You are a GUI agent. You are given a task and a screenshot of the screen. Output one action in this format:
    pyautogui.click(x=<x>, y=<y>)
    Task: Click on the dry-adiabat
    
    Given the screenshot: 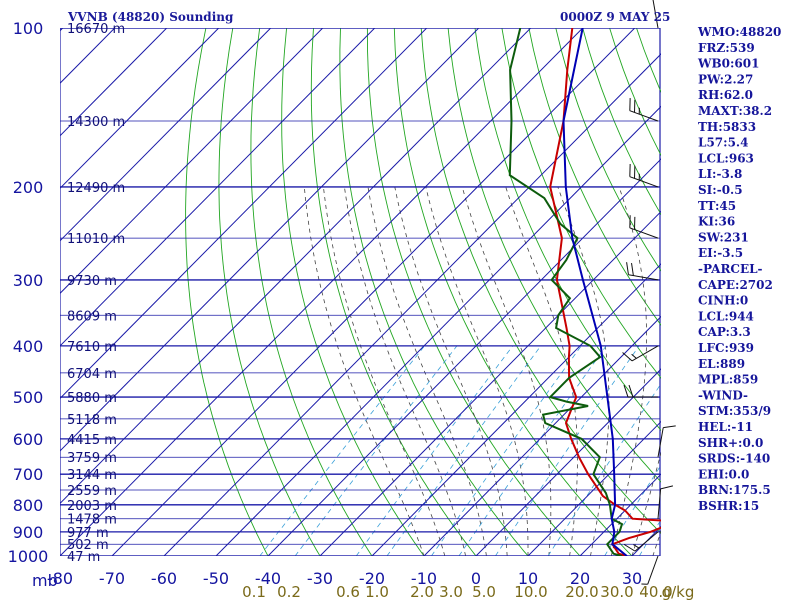 What is the action you would take?
    pyautogui.click(x=785, y=292)
    